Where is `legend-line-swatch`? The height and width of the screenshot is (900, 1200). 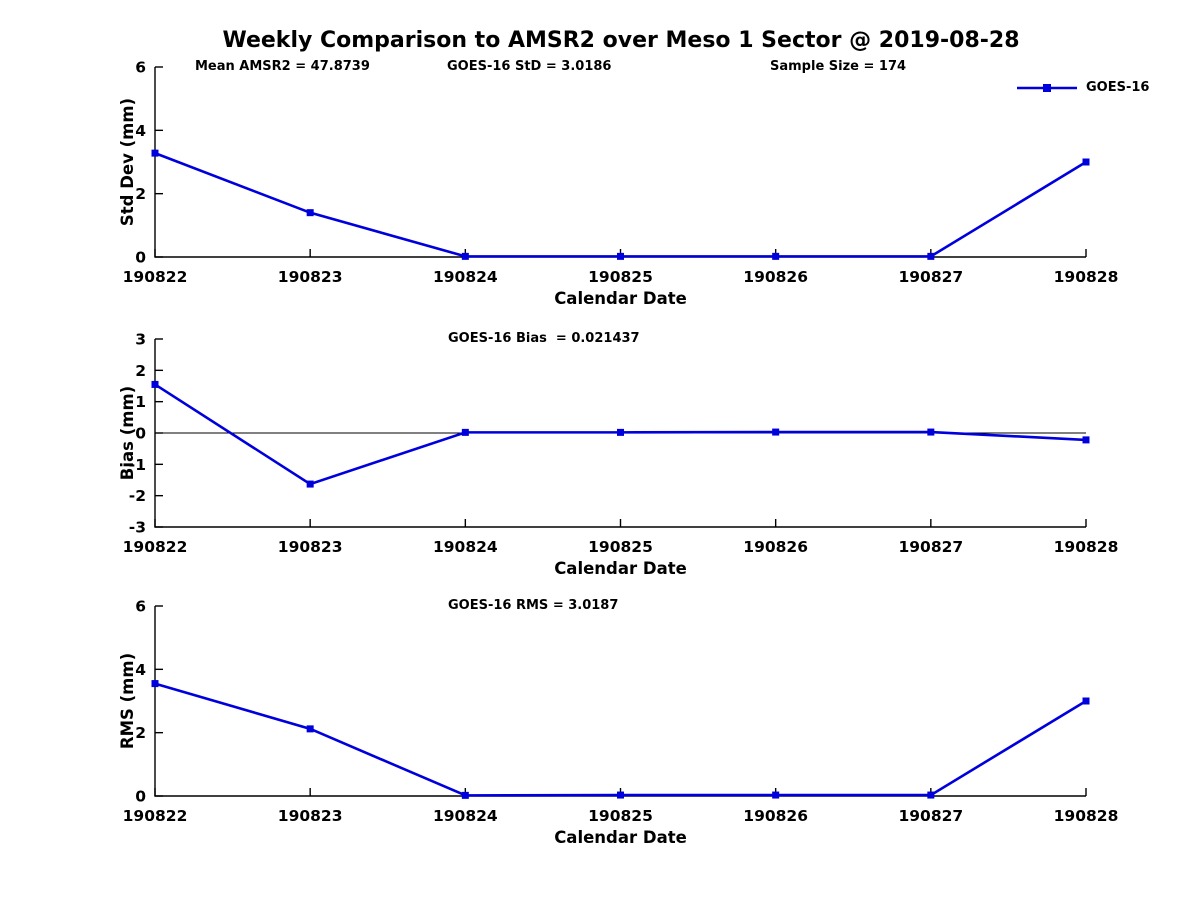
legend-line-swatch is located at coordinates (1047, 88).